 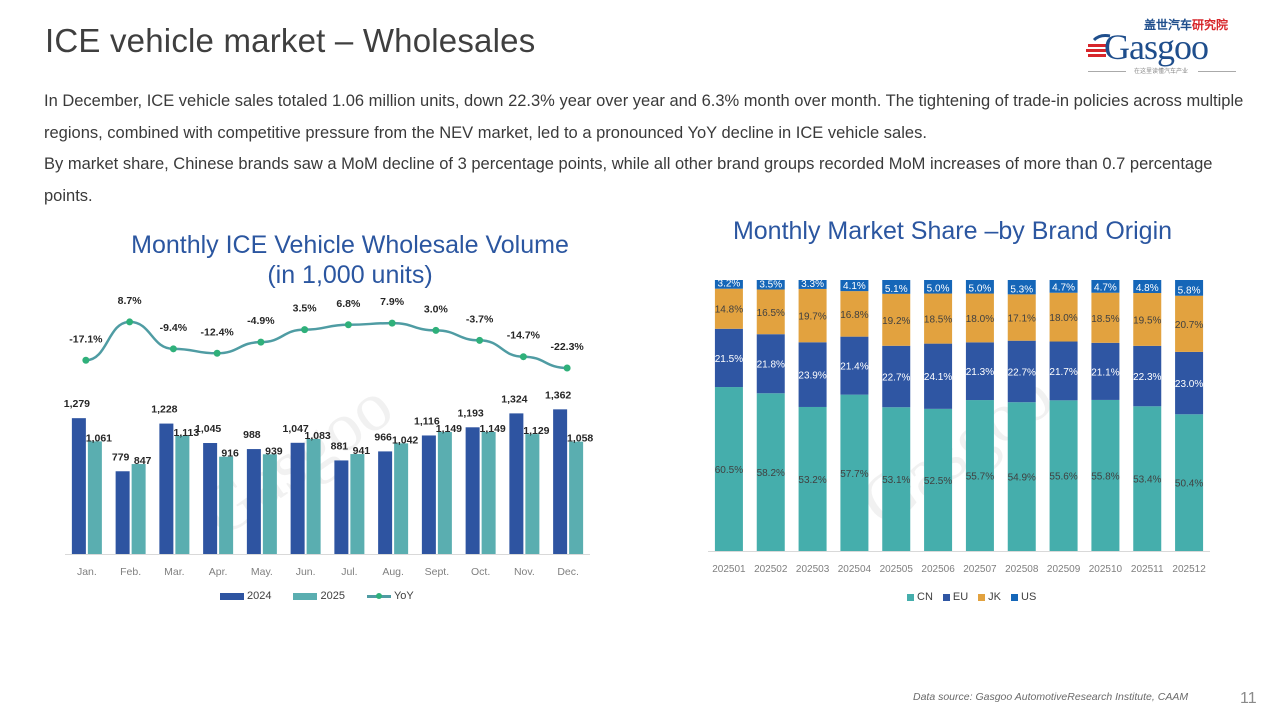 I want to click on data-label-jk: 16.8%, so click(x=854, y=315).